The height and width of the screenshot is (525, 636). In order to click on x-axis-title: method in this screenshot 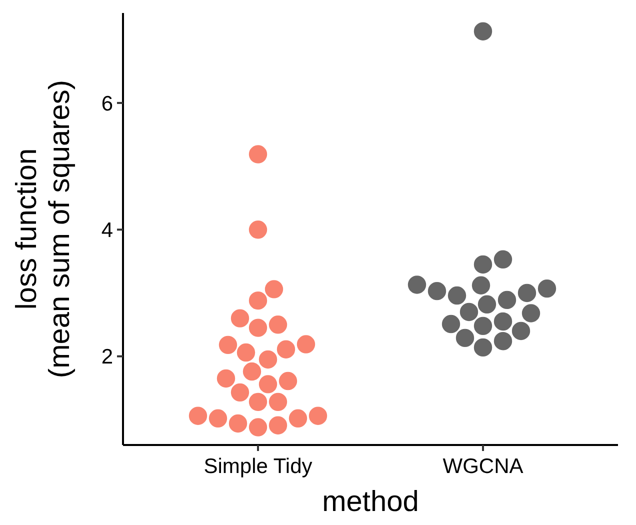, I will do `click(370, 502)`.